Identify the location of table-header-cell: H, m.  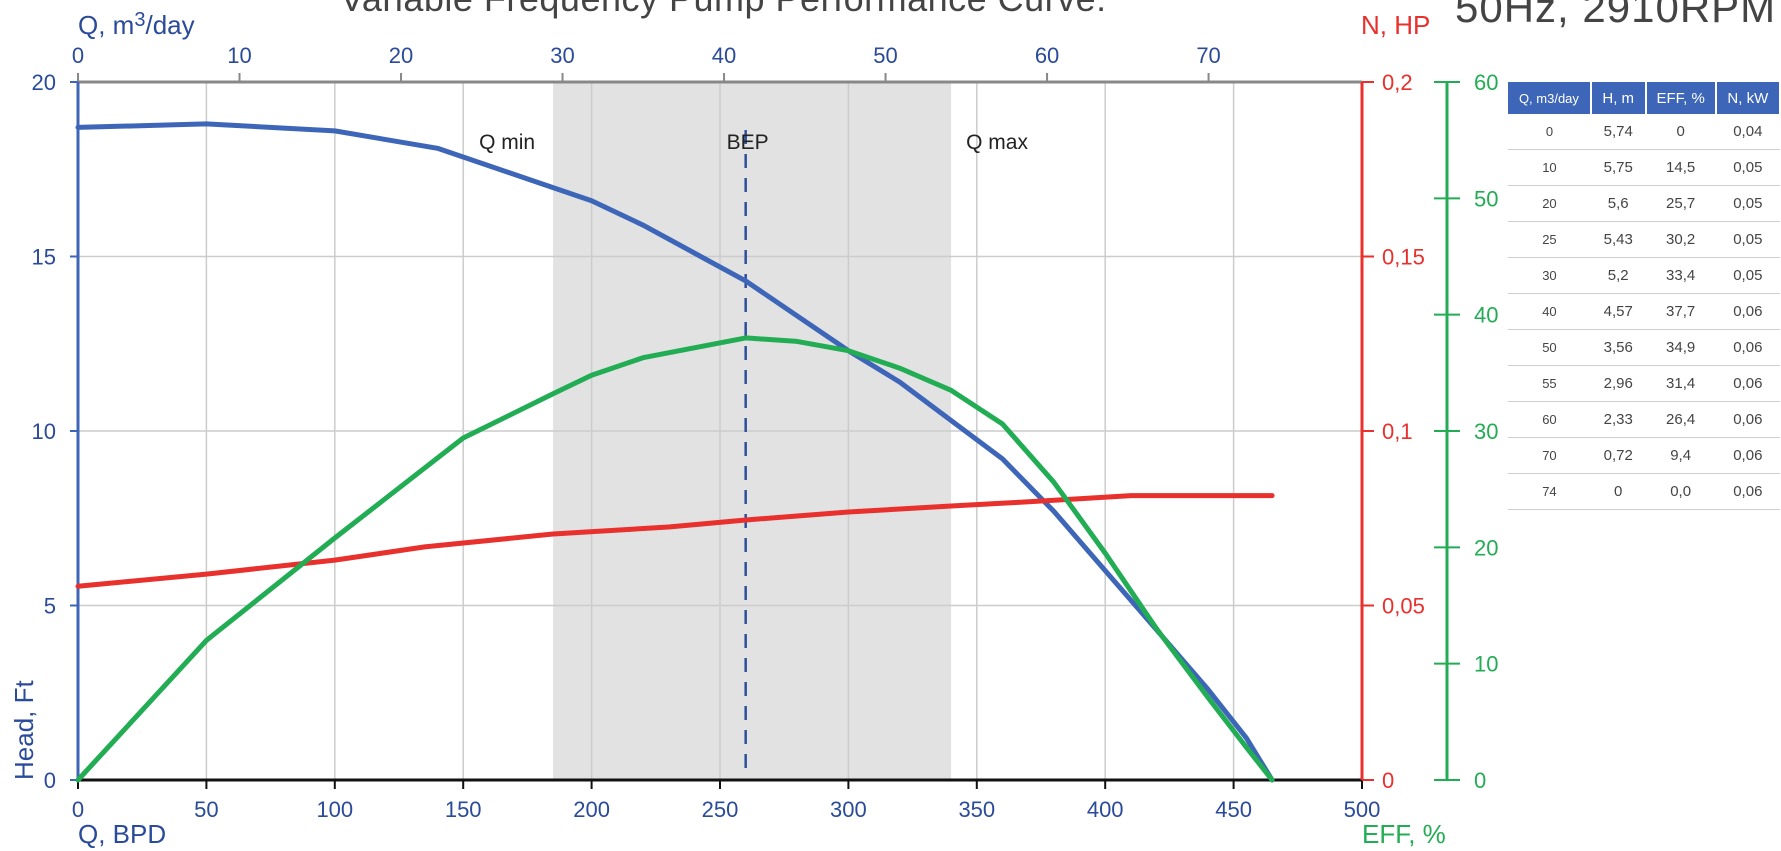
(1618, 98).